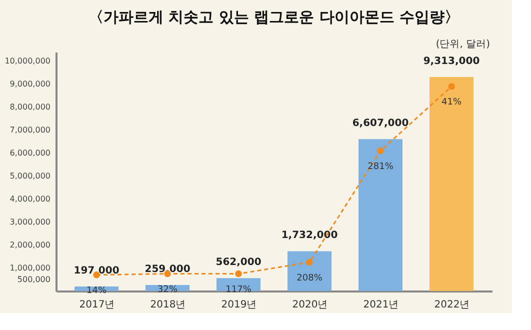 This screenshot has height=330, width=531. What do you see at coordinates (30, 153) in the screenshot?
I see `y-tick-label: 6,000,000` at bounding box center [30, 153].